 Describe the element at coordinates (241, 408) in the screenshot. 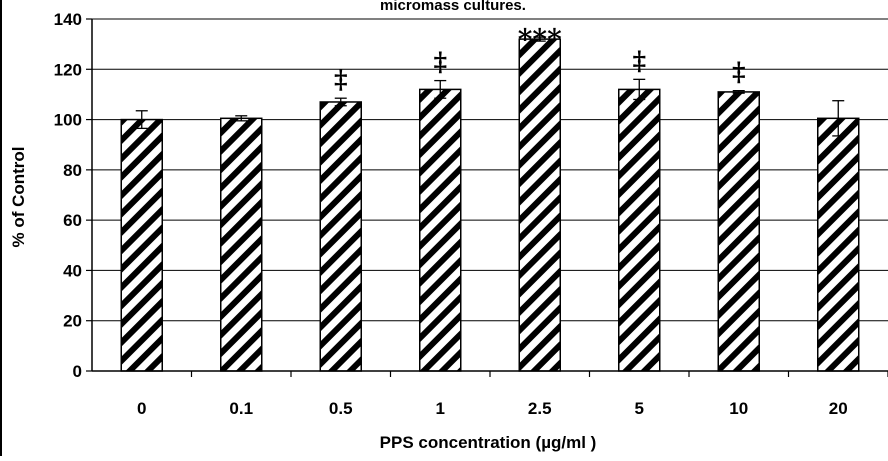

I see `x-tick-label: 0.1` at that location.